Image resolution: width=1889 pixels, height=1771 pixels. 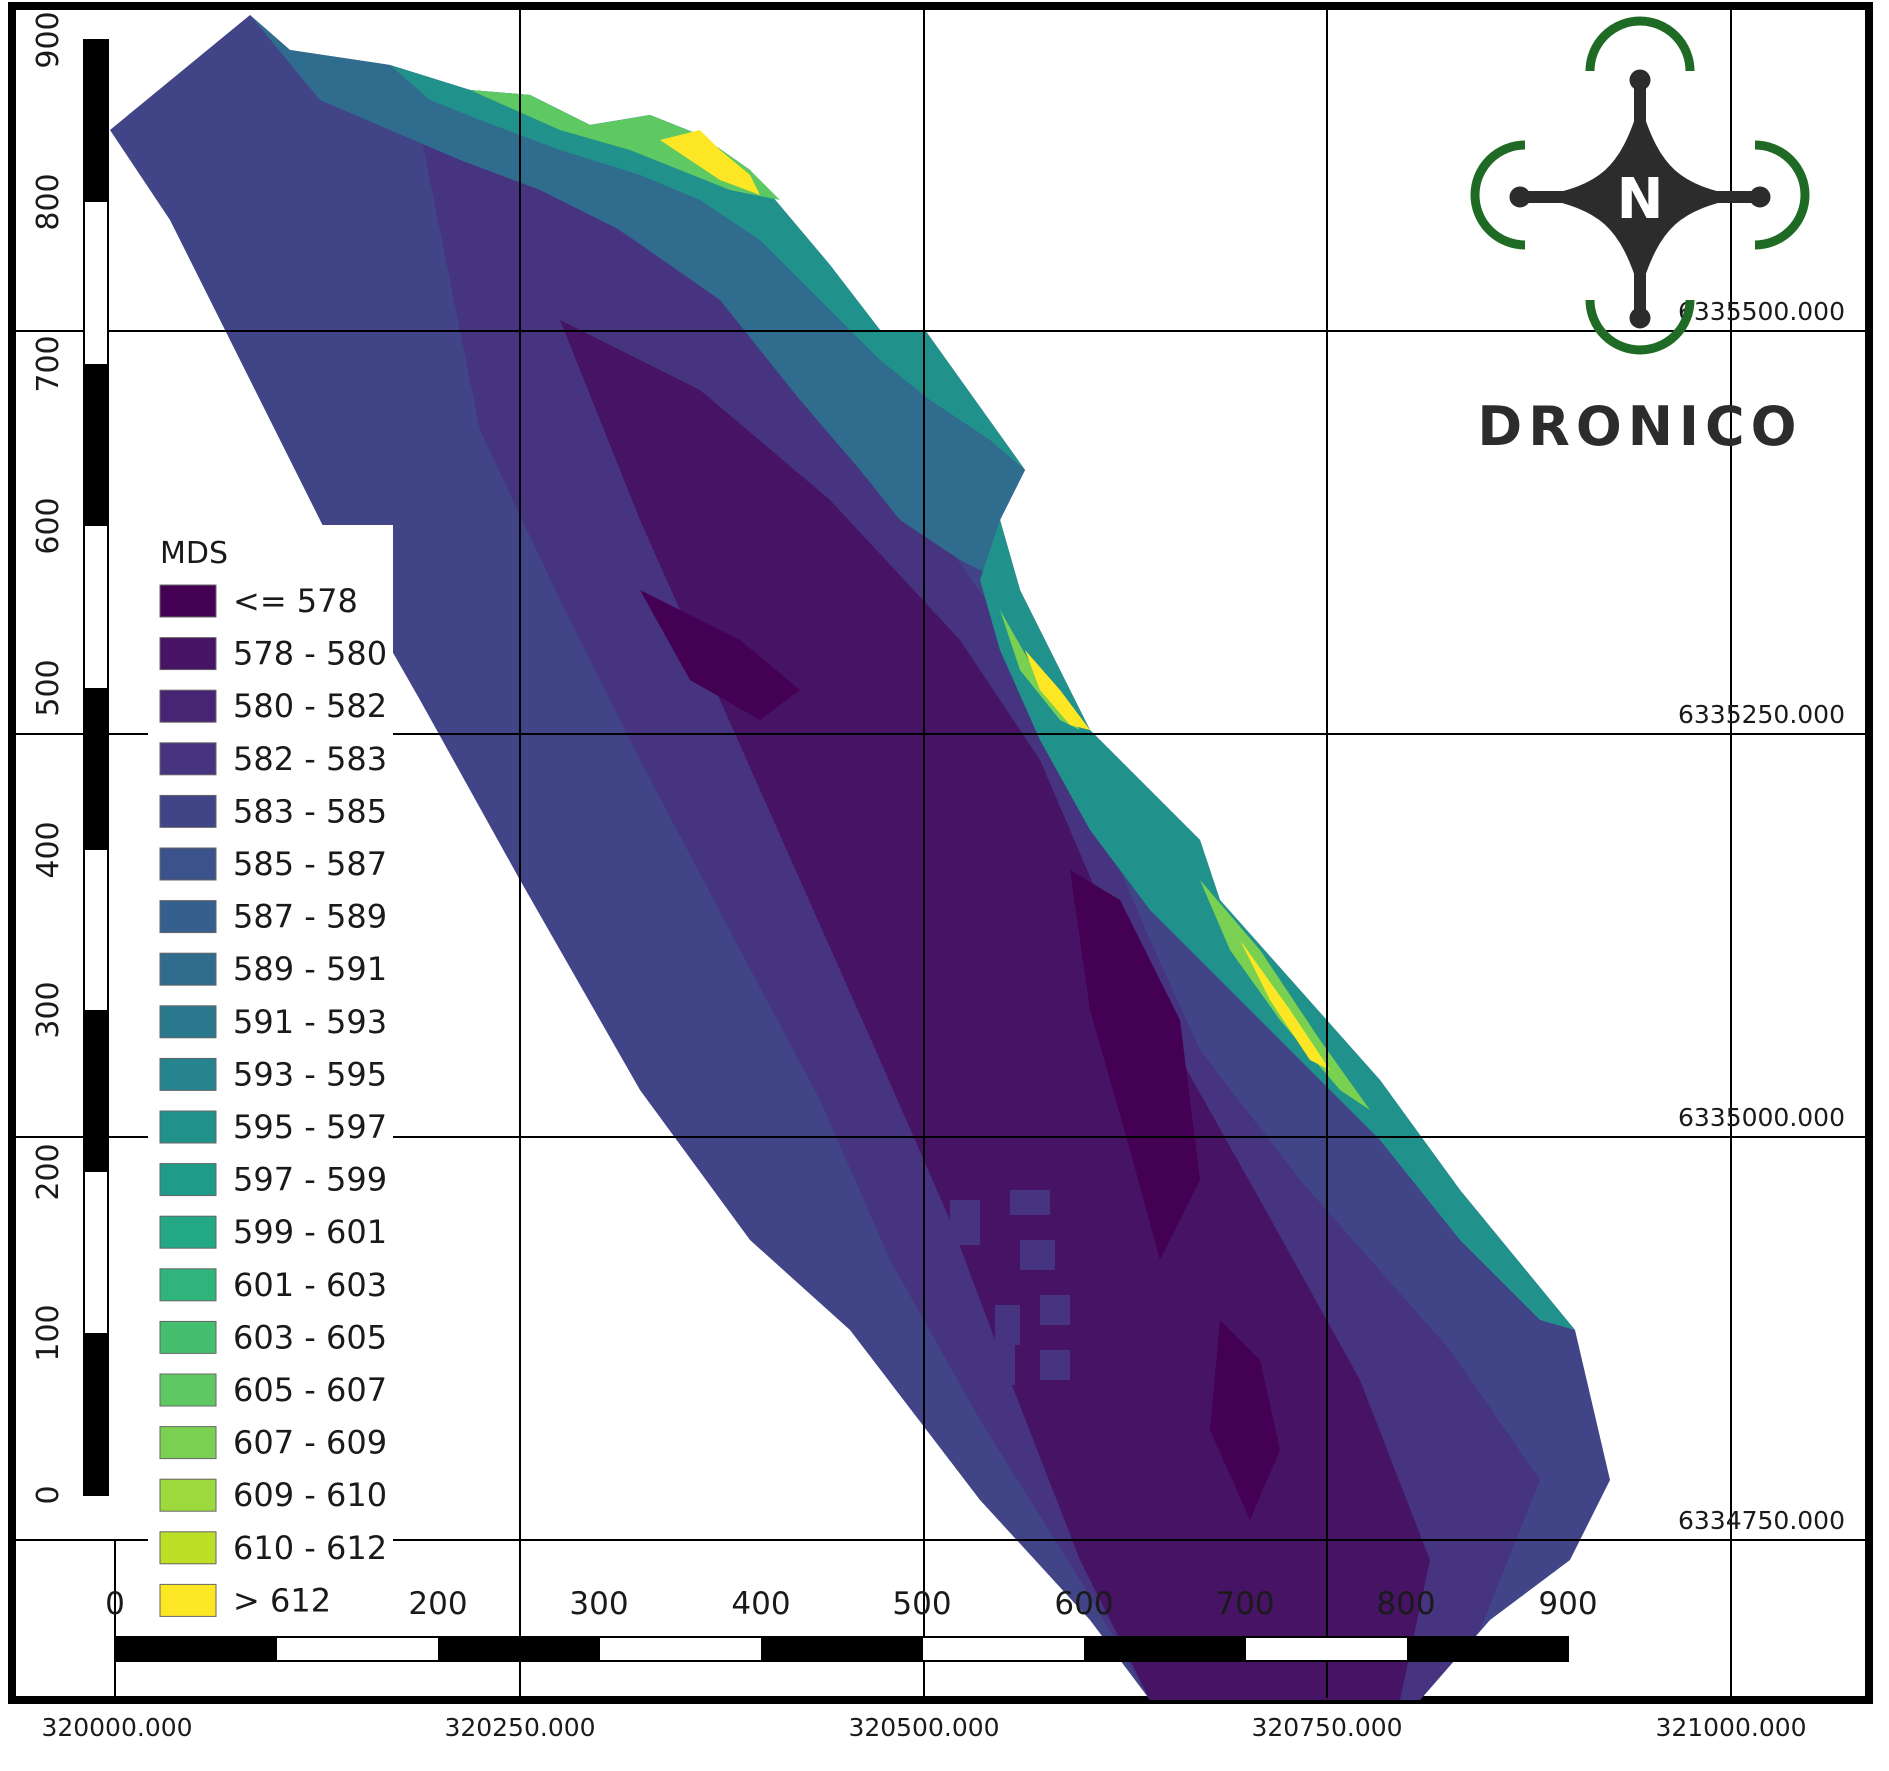 What do you see at coordinates (310, 654) in the screenshot?
I see `legend-label: 578 - 580` at bounding box center [310, 654].